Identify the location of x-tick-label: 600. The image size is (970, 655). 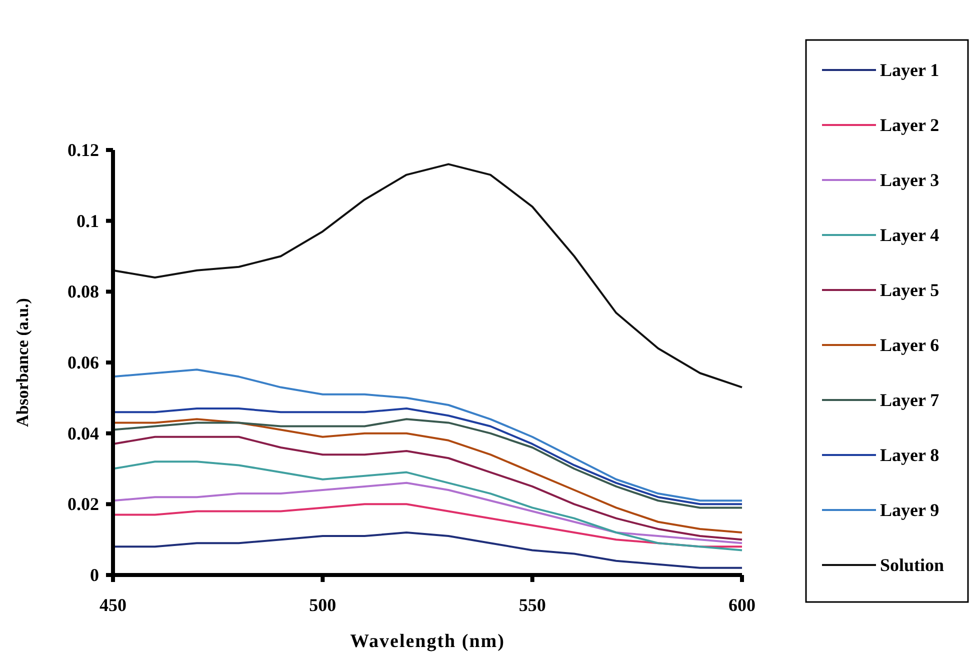
(742, 605).